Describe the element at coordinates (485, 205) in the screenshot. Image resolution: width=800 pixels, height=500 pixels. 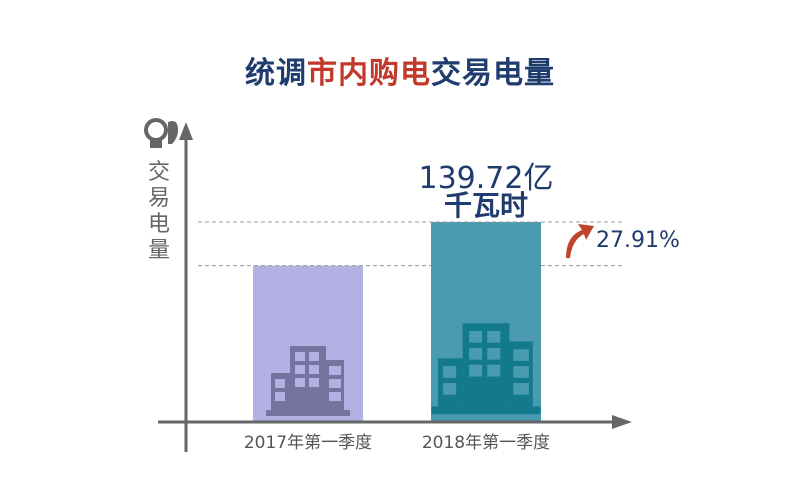
I see `value-unit: 千瓦时` at that location.